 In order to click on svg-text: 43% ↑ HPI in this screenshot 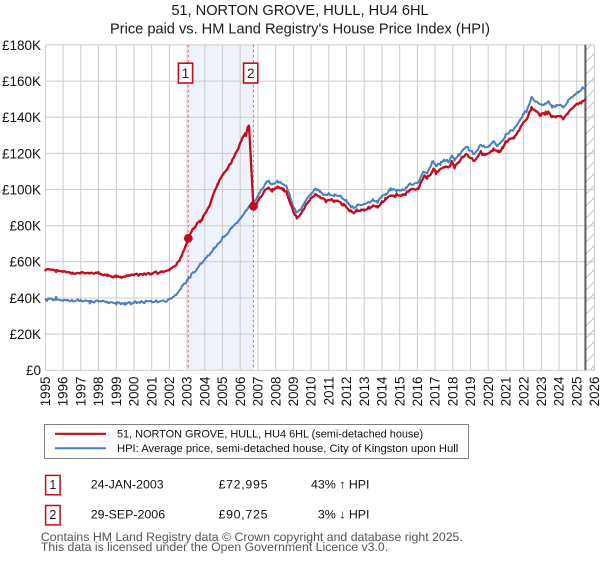, I will do `click(340, 484)`.